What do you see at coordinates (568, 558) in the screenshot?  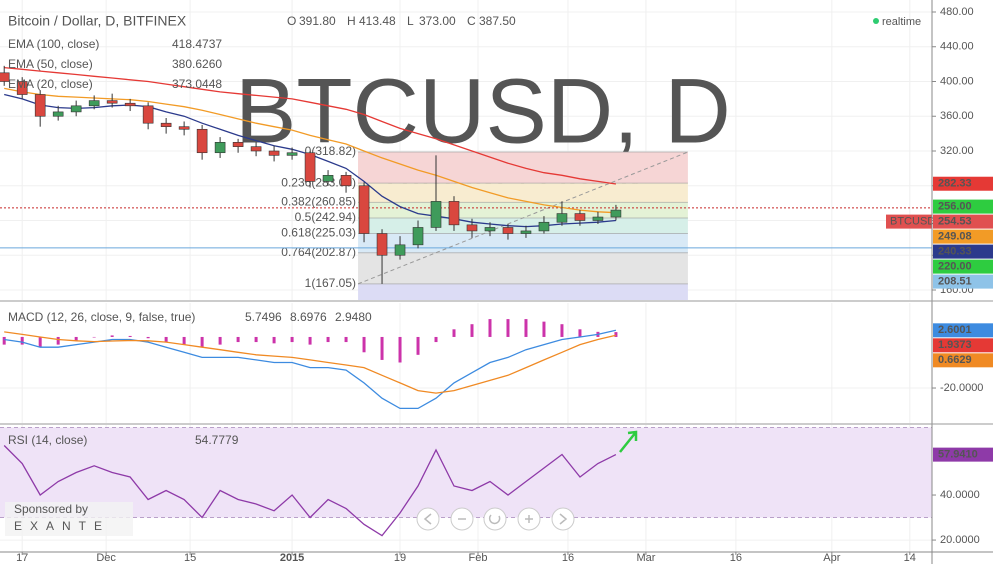 I see `x-tick-label: 16` at bounding box center [568, 558].